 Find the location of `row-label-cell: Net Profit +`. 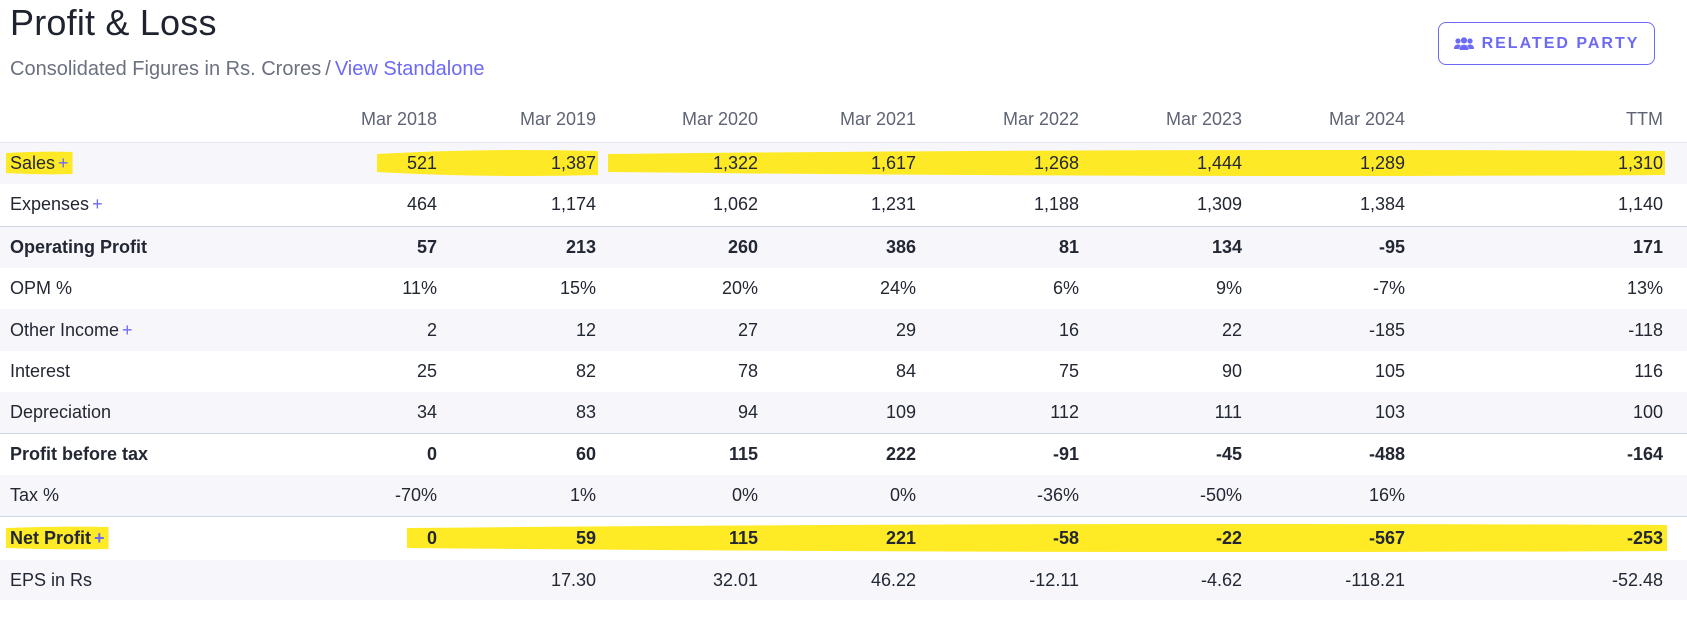

row-label-cell: Net Profit + is located at coordinates (140, 537).